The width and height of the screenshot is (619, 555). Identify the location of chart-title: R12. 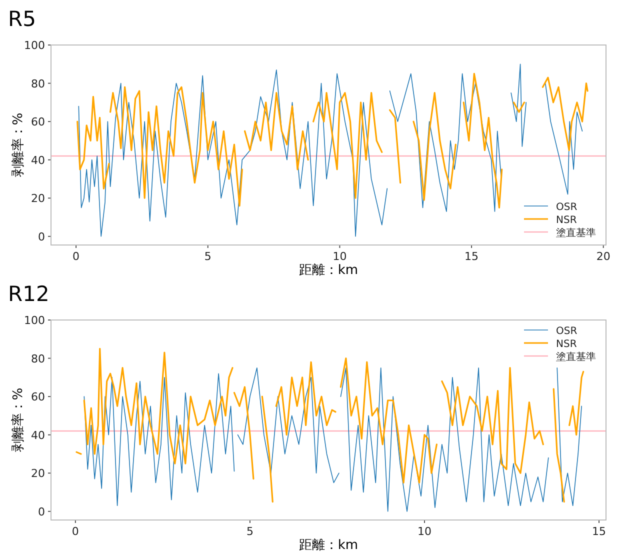
(29, 294).